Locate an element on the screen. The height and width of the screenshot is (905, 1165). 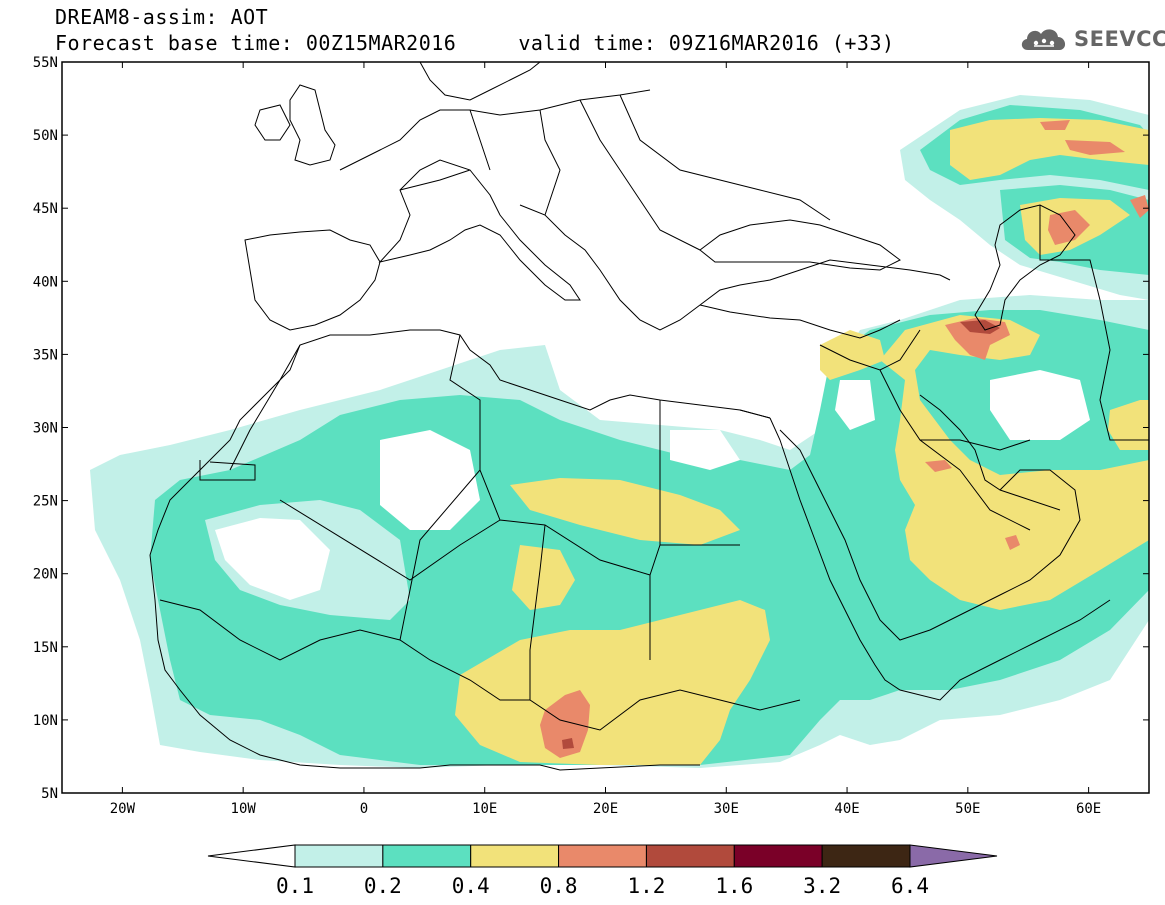
guinea-coast is located at coordinates (424, 662).